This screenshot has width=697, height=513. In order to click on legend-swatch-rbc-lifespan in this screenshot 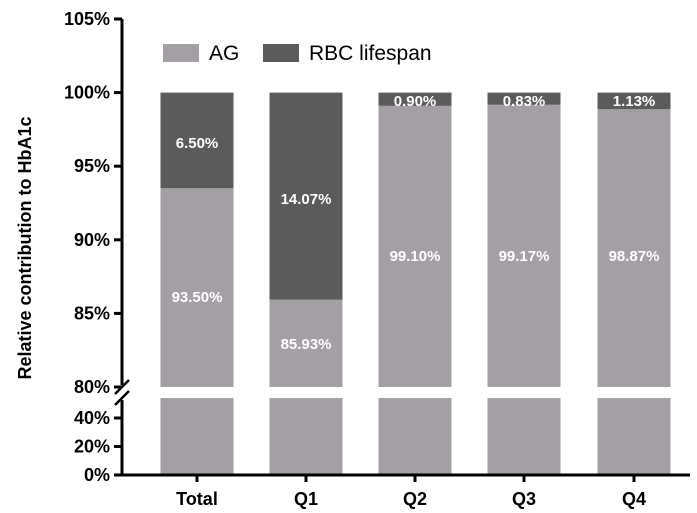, I will do `click(281, 53)`.